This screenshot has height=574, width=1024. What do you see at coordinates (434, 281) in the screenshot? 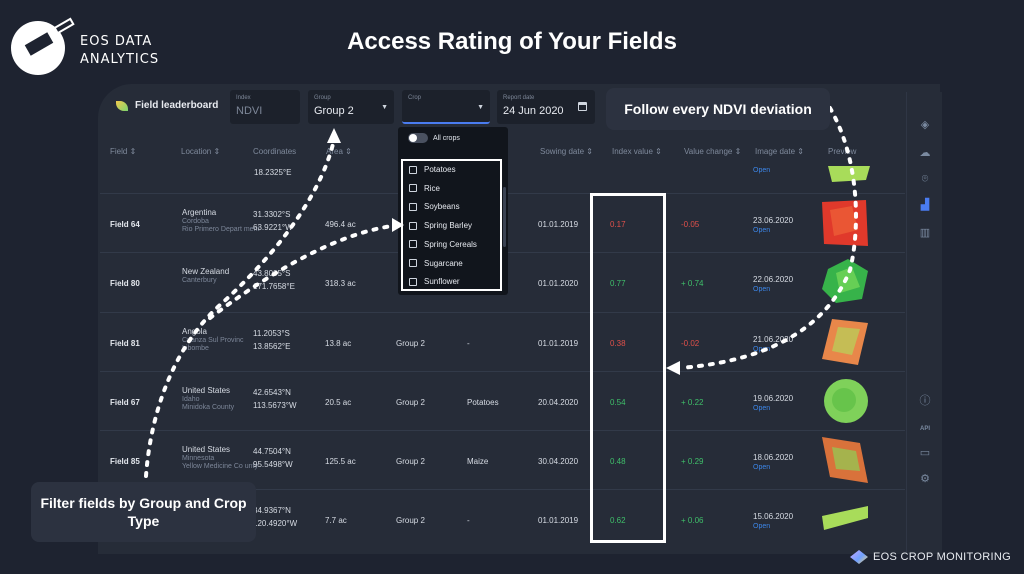
I see `crop-option: Sunflower` at bounding box center [434, 281].